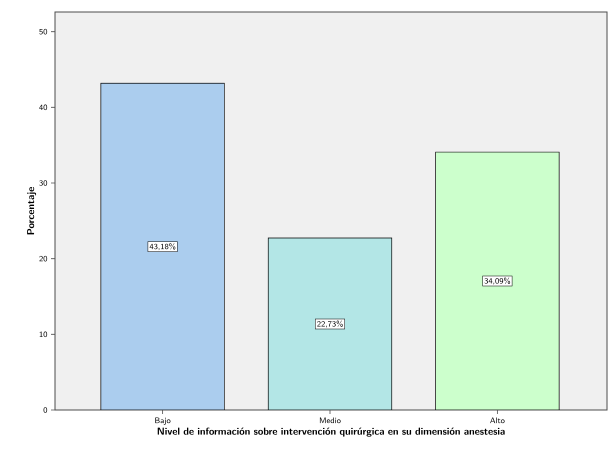 The height and width of the screenshot is (468, 609). Describe the element at coordinates (44, 335) in the screenshot. I see `y-tick-label: 10` at that location.